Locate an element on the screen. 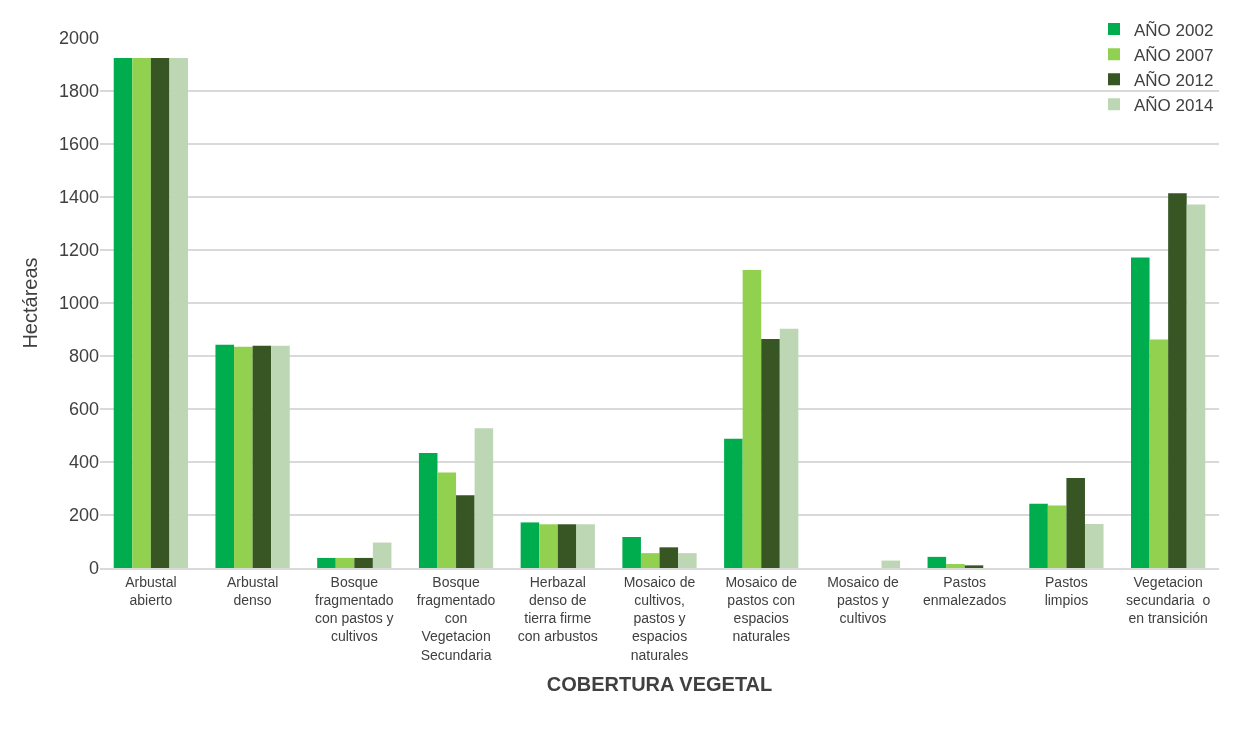 This screenshot has width=1239, height=738. y-tick-label: 1200 is located at coordinates (78, 250).